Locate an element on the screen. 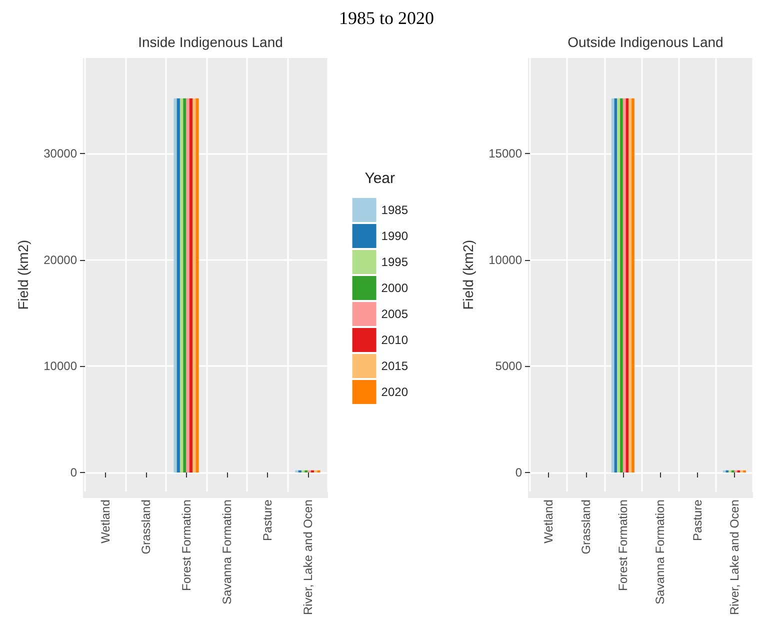 This screenshot has height=621, width=773. y-tick-label: 15000 is located at coordinates (505, 153).